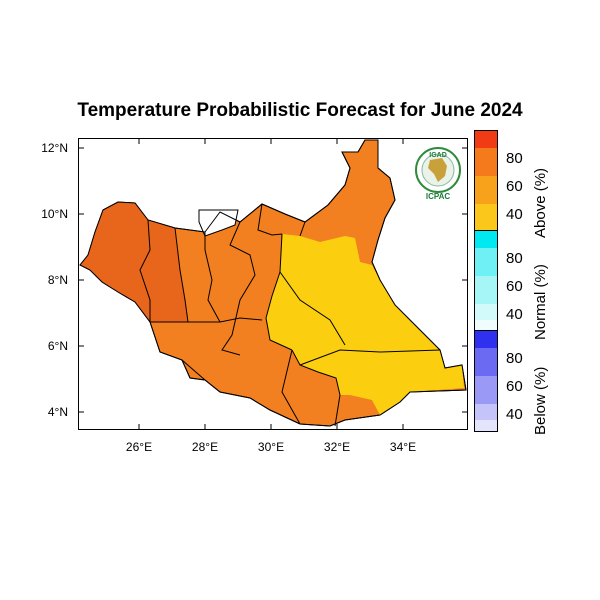 The width and height of the screenshot is (600, 600). What do you see at coordinates (514, 358) in the screenshot?
I see `below-tick-80: 80` at bounding box center [514, 358].